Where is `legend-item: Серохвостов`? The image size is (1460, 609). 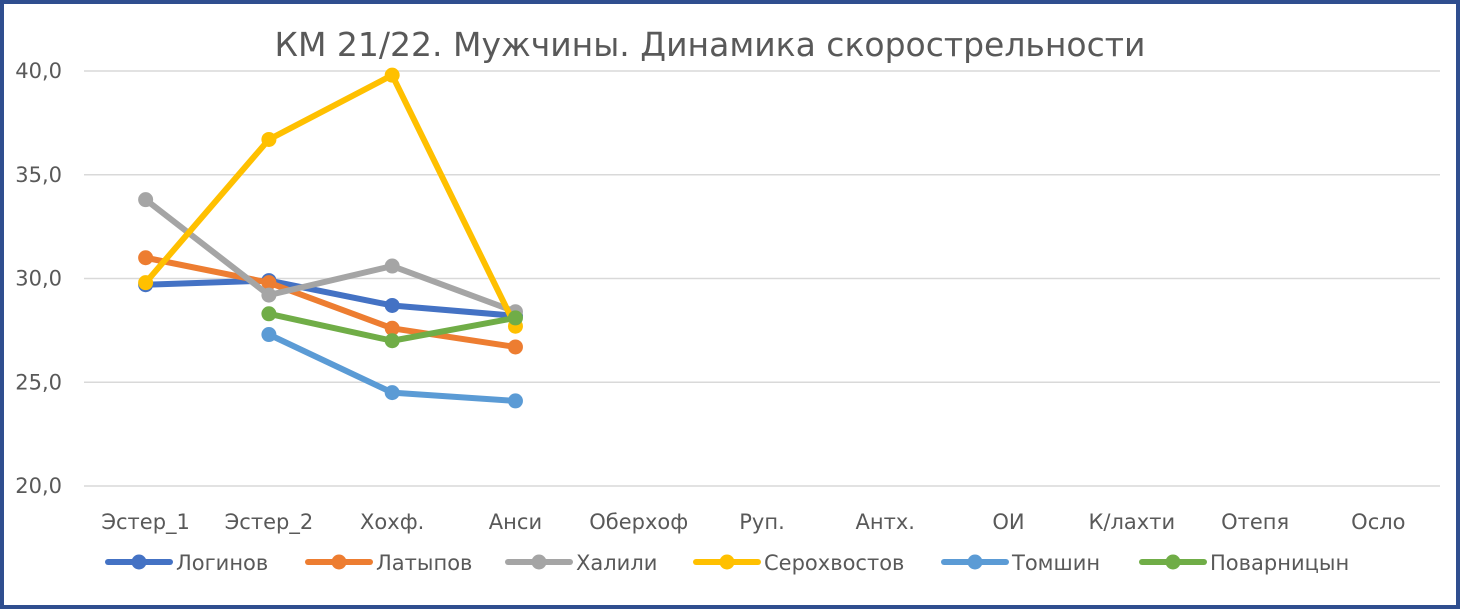
legend-item: Серохвостов is located at coordinates (798, 563).